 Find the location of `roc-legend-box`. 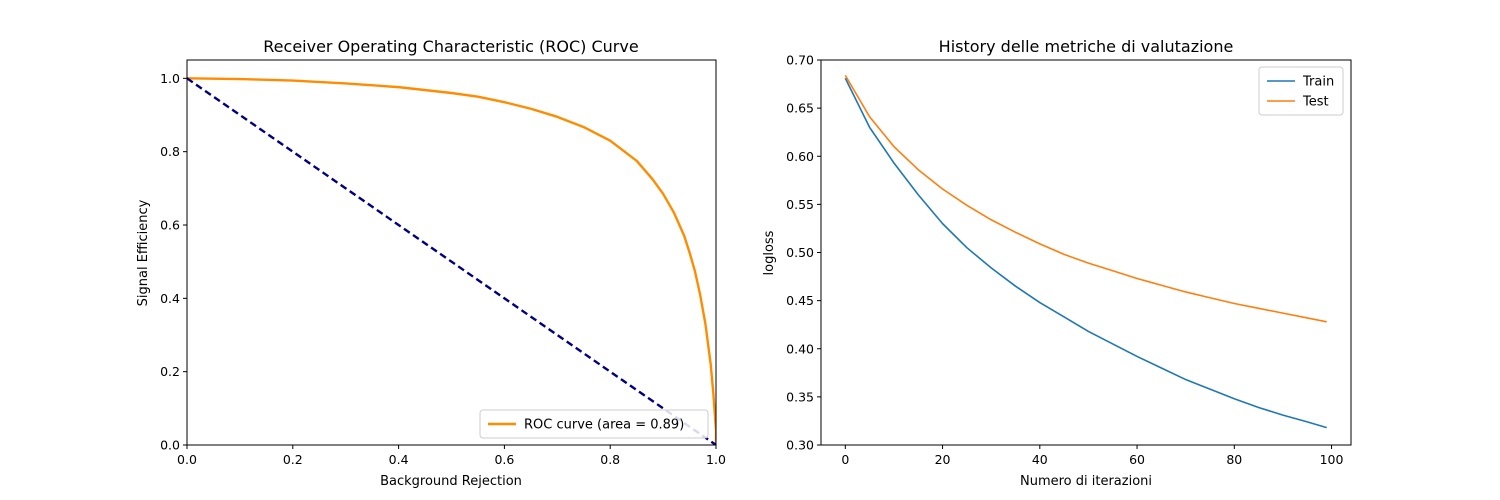

roc-legend-box is located at coordinates (594, 424).